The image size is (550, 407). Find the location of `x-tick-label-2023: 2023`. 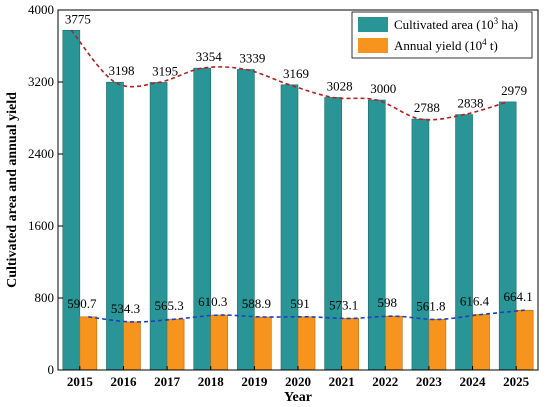

x-tick-label-2023: 2023 is located at coordinates (429, 381).